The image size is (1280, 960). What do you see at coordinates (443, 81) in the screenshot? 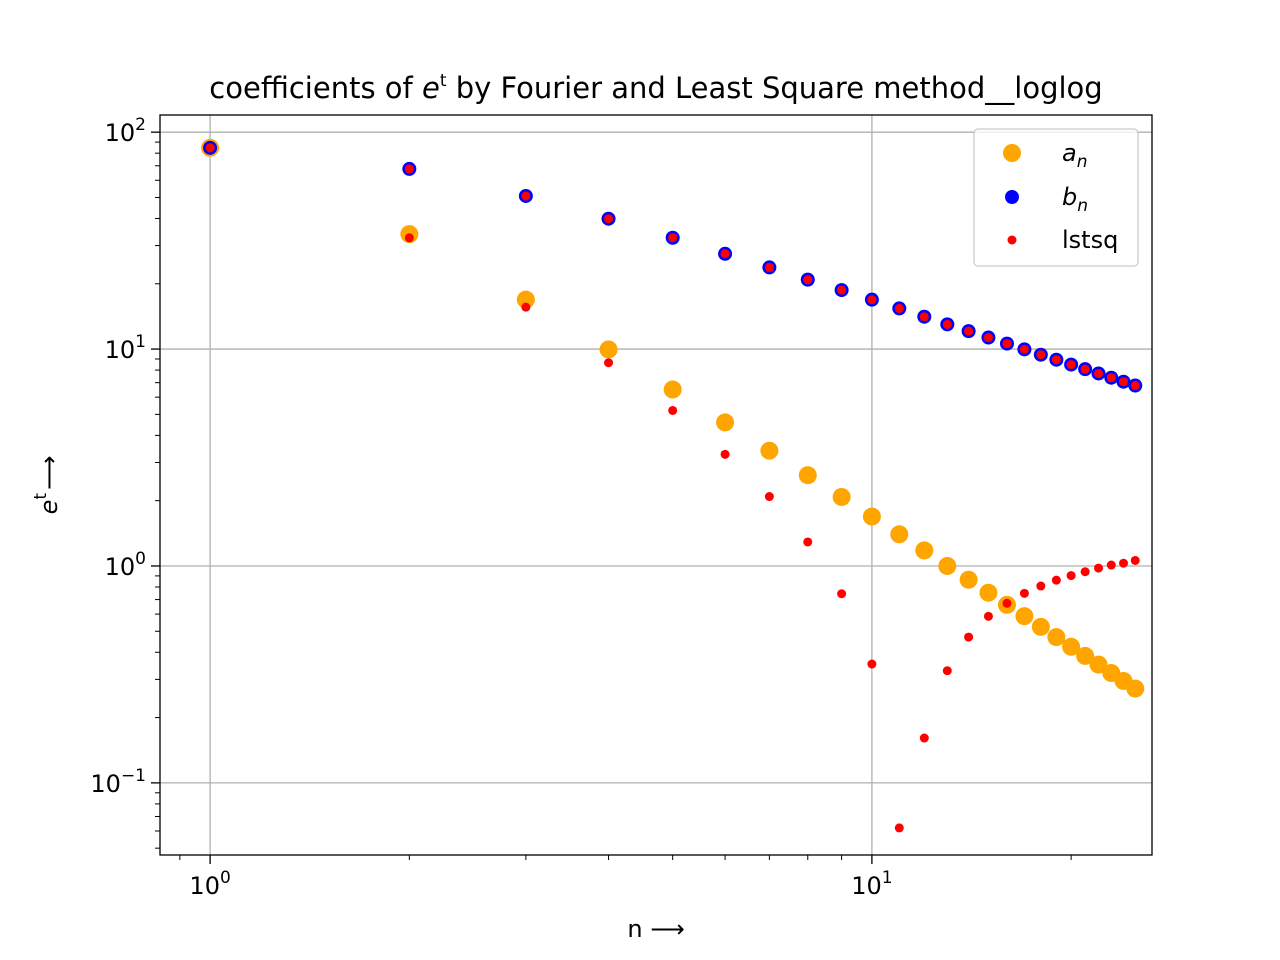
I see `title-math-sup: t` at bounding box center [443, 81].